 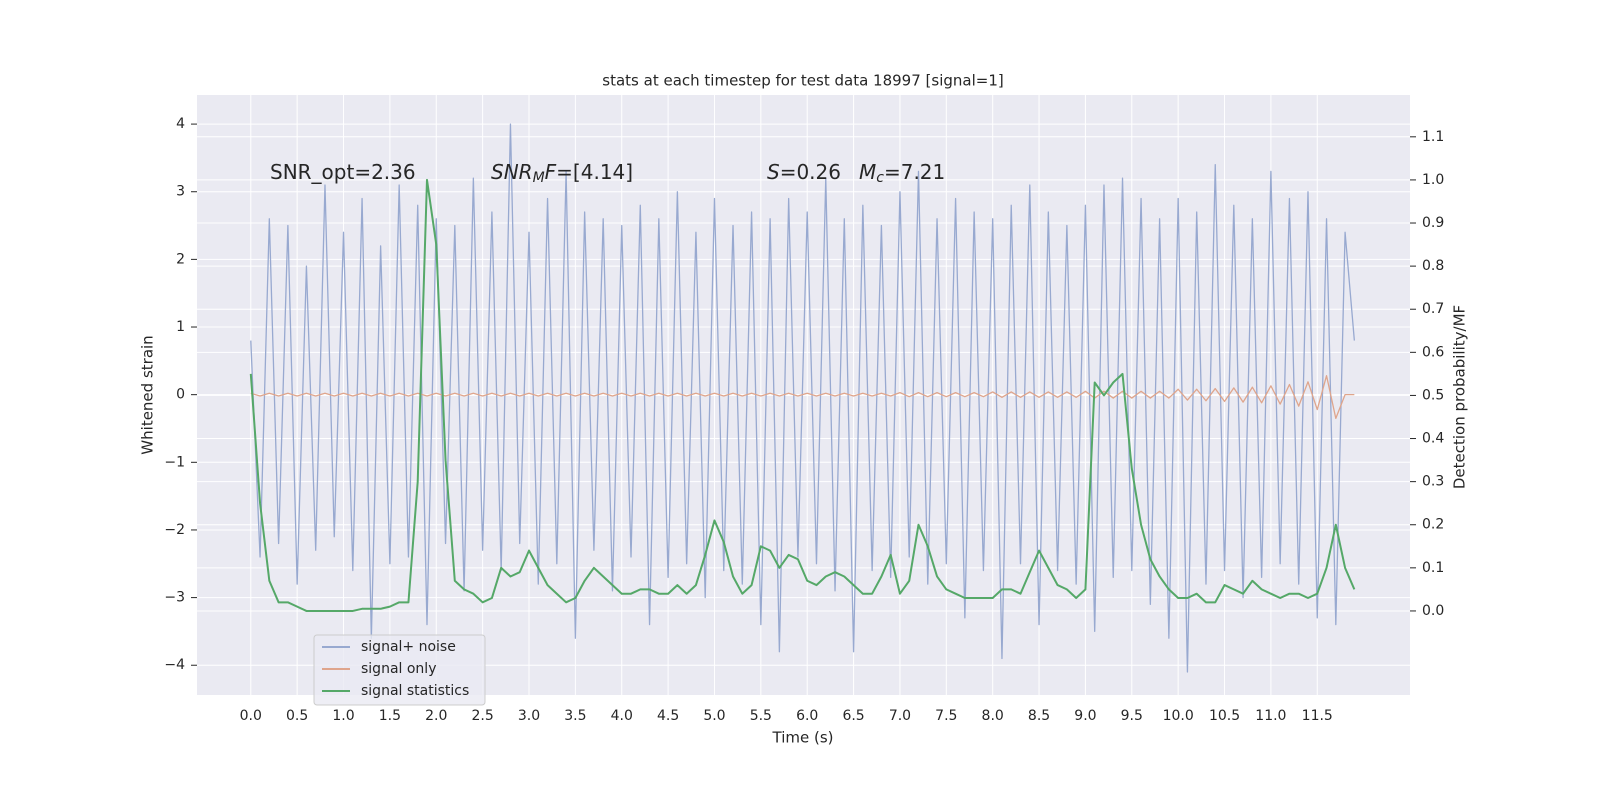 What do you see at coordinates (148, 394) in the screenshot?
I see `y-axis-label: Whitened strain` at bounding box center [148, 394].